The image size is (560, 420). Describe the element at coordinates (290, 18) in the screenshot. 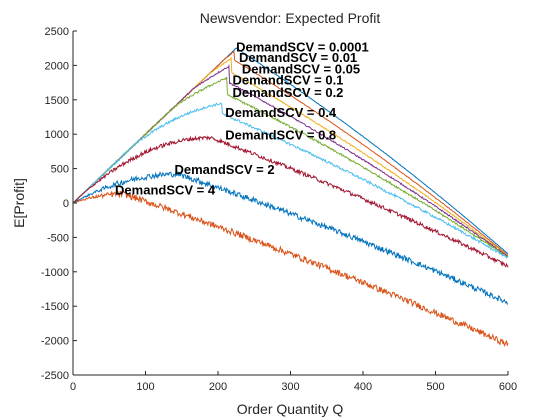

I see `chart-title: Newsvendor: Expected Profit` at that location.